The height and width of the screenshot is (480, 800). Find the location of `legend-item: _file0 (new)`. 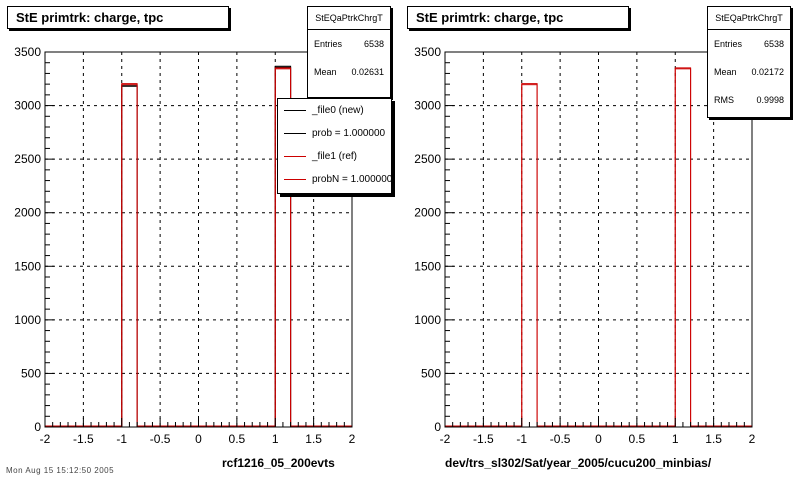

legend-item: _file0 (new) is located at coordinates (334, 110).